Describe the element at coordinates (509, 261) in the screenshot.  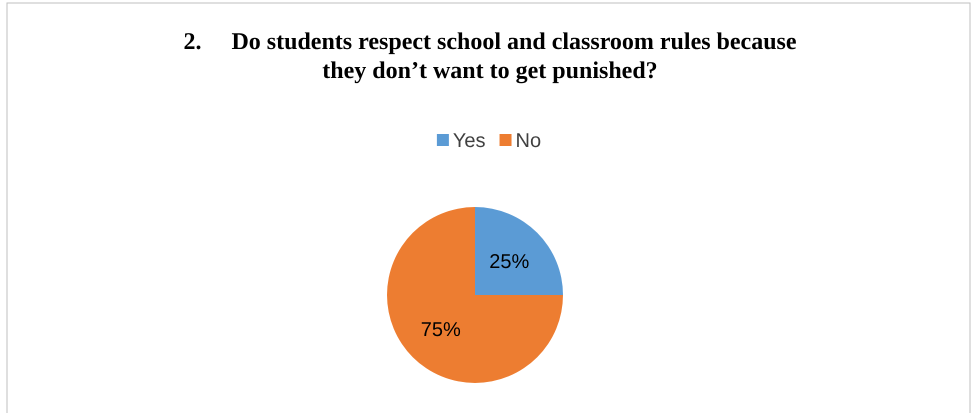
I see `data-label: 25%` at that location.